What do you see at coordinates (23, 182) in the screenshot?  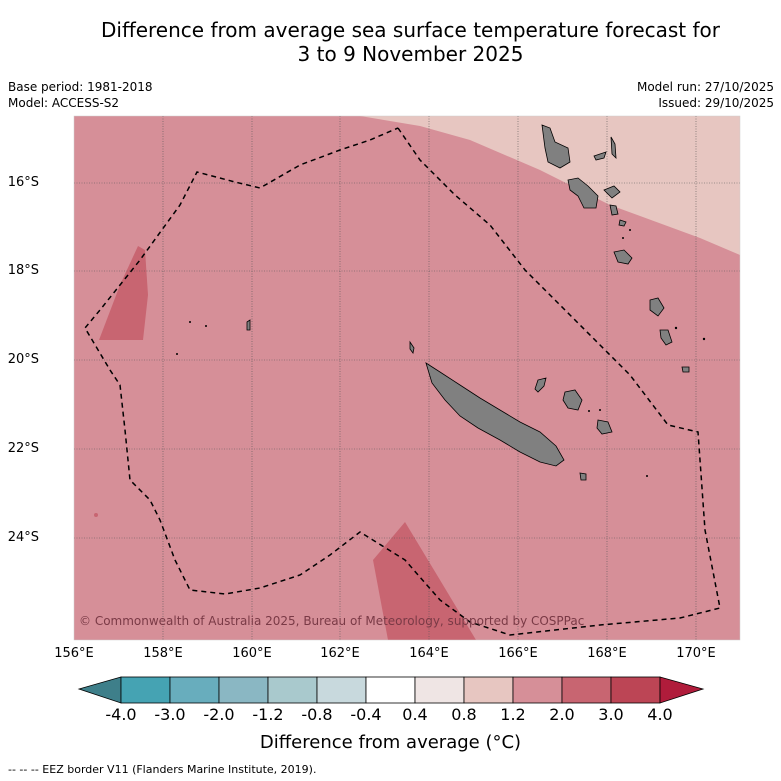 I see `lat-label-16s: 16°S` at bounding box center [23, 182].